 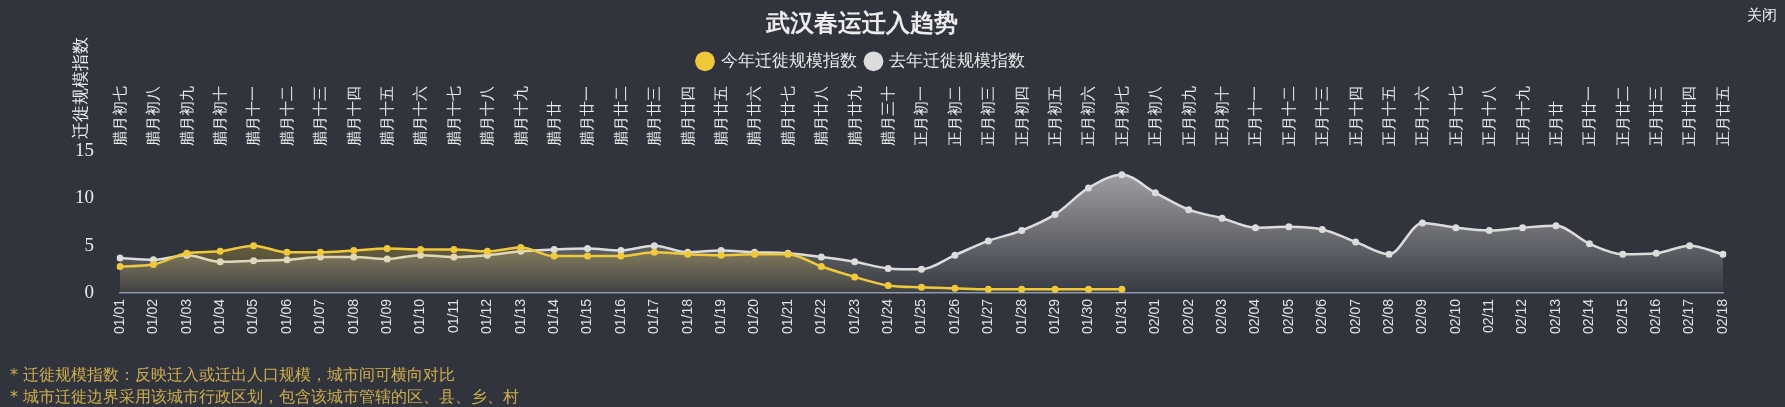 I want to click on x2-tick-label: 02/03, so click(x=1220, y=316).